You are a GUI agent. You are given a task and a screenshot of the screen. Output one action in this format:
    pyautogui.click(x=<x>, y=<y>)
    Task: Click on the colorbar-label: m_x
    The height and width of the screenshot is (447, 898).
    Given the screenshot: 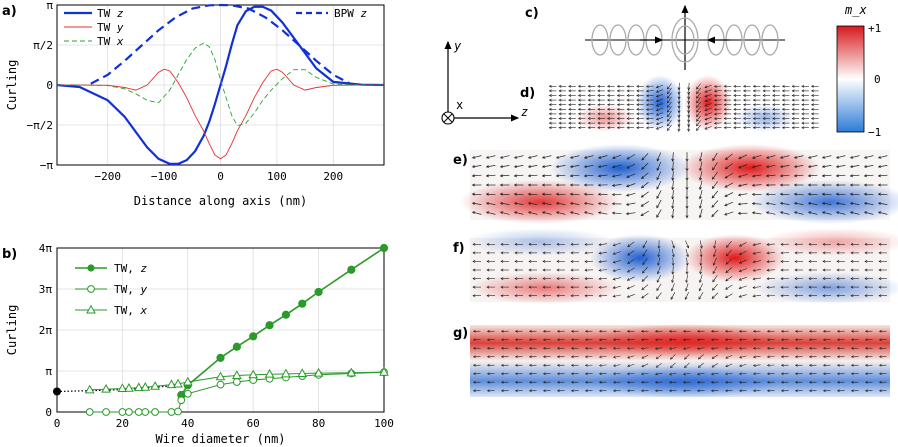 What is the action you would take?
    pyautogui.click(x=855, y=10)
    